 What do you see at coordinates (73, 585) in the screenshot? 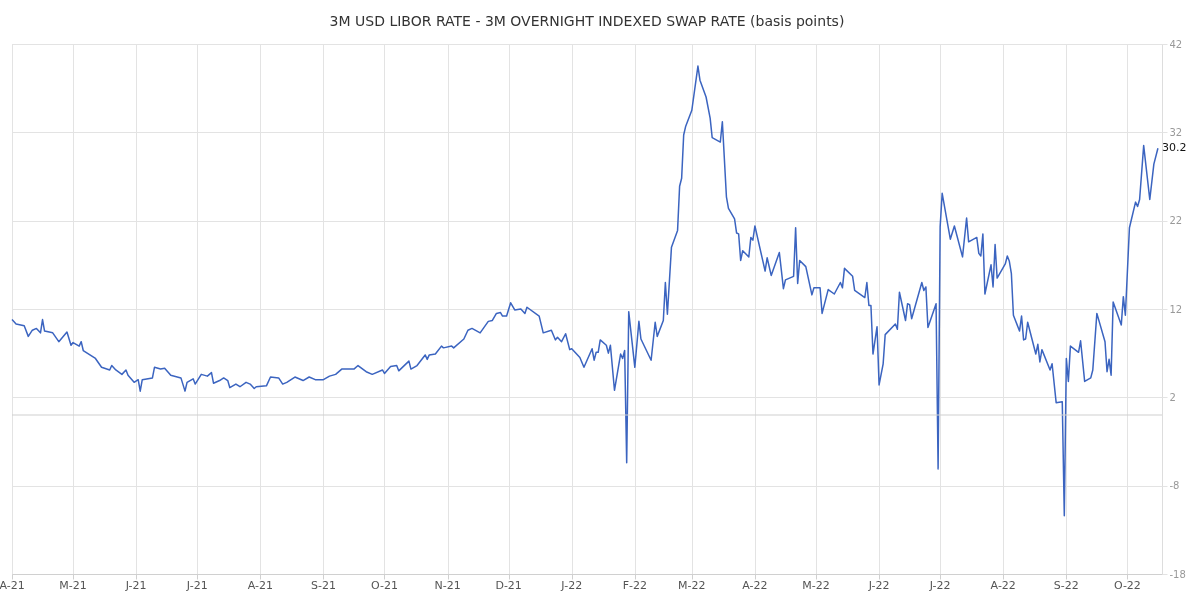
I see `x-tick-label: M-21` at bounding box center [73, 585].